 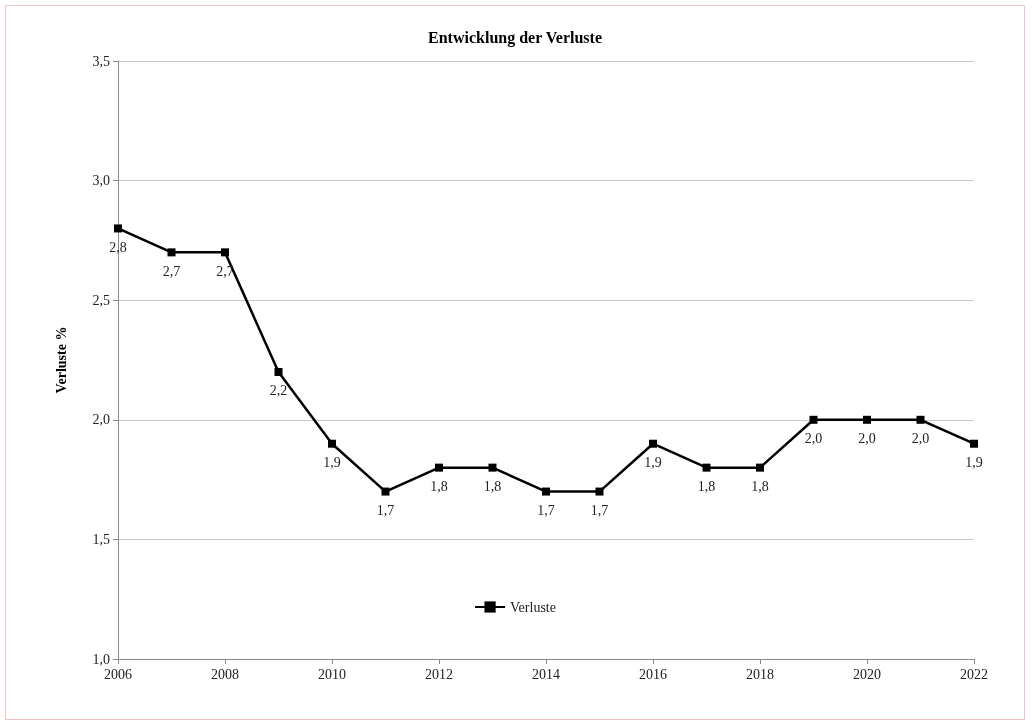 I want to click on y-tick-label: 2,0, so click(x=101, y=420).